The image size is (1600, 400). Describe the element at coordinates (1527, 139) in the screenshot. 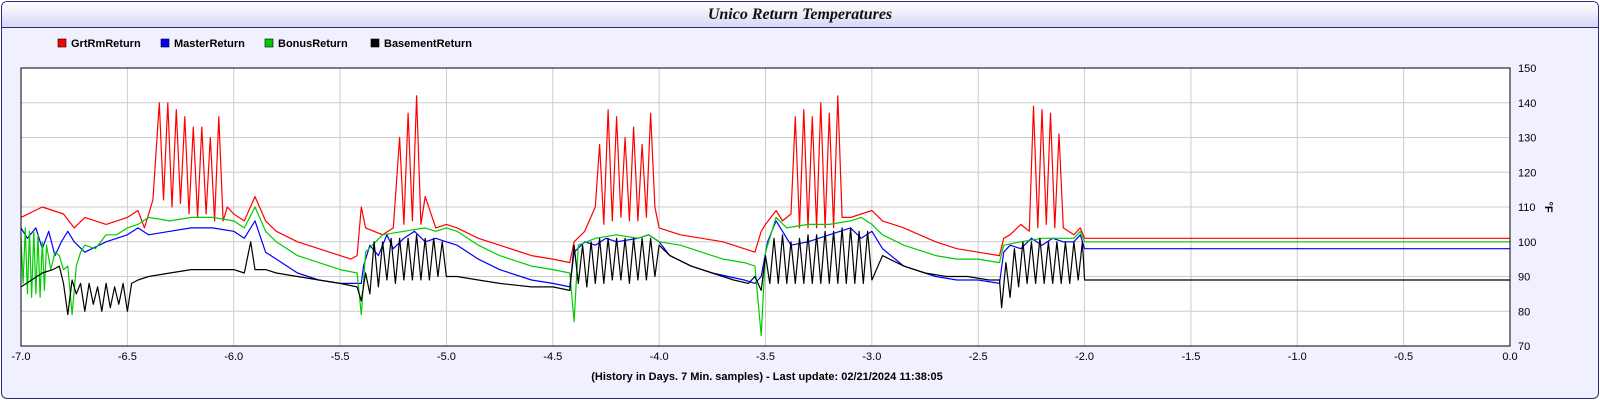

I see `y-tick-label: 130` at that location.